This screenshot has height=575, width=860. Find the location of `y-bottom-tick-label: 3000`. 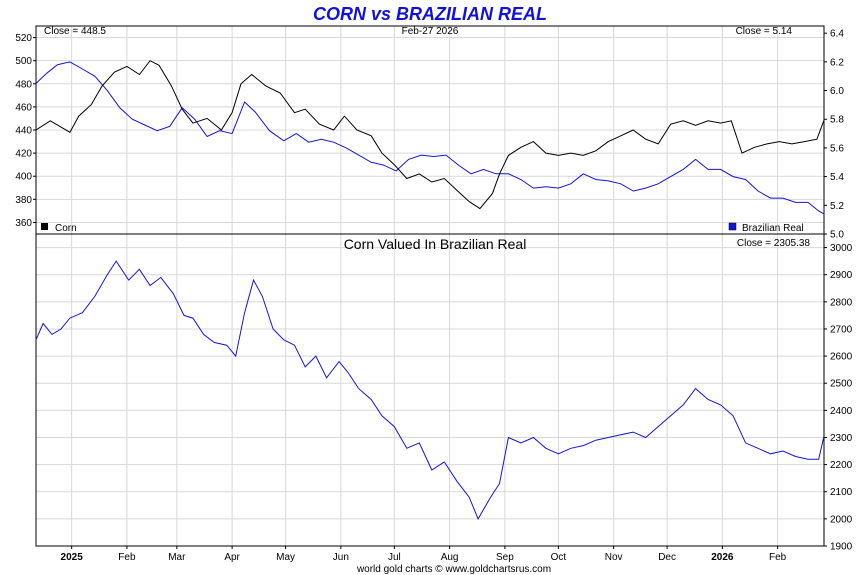

y-bottom-tick-label: 3000 is located at coordinates (841, 248).